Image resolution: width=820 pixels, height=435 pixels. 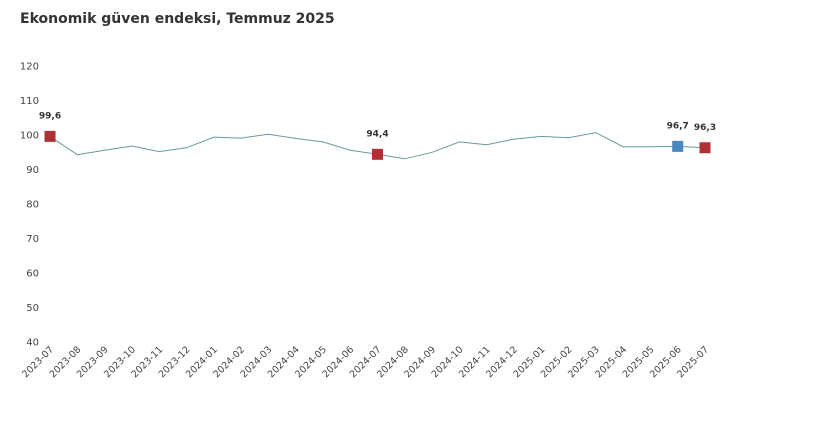 What do you see at coordinates (32, 170) in the screenshot?
I see `y-tick-label: 90` at bounding box center [32, 170].